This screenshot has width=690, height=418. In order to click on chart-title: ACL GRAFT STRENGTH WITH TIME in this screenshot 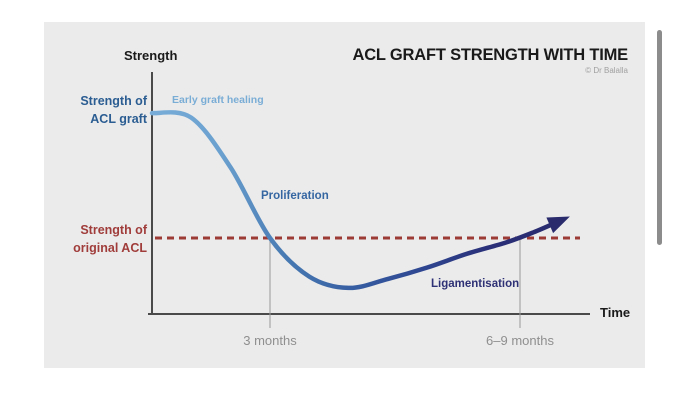, I will do `click(490, 55)`.